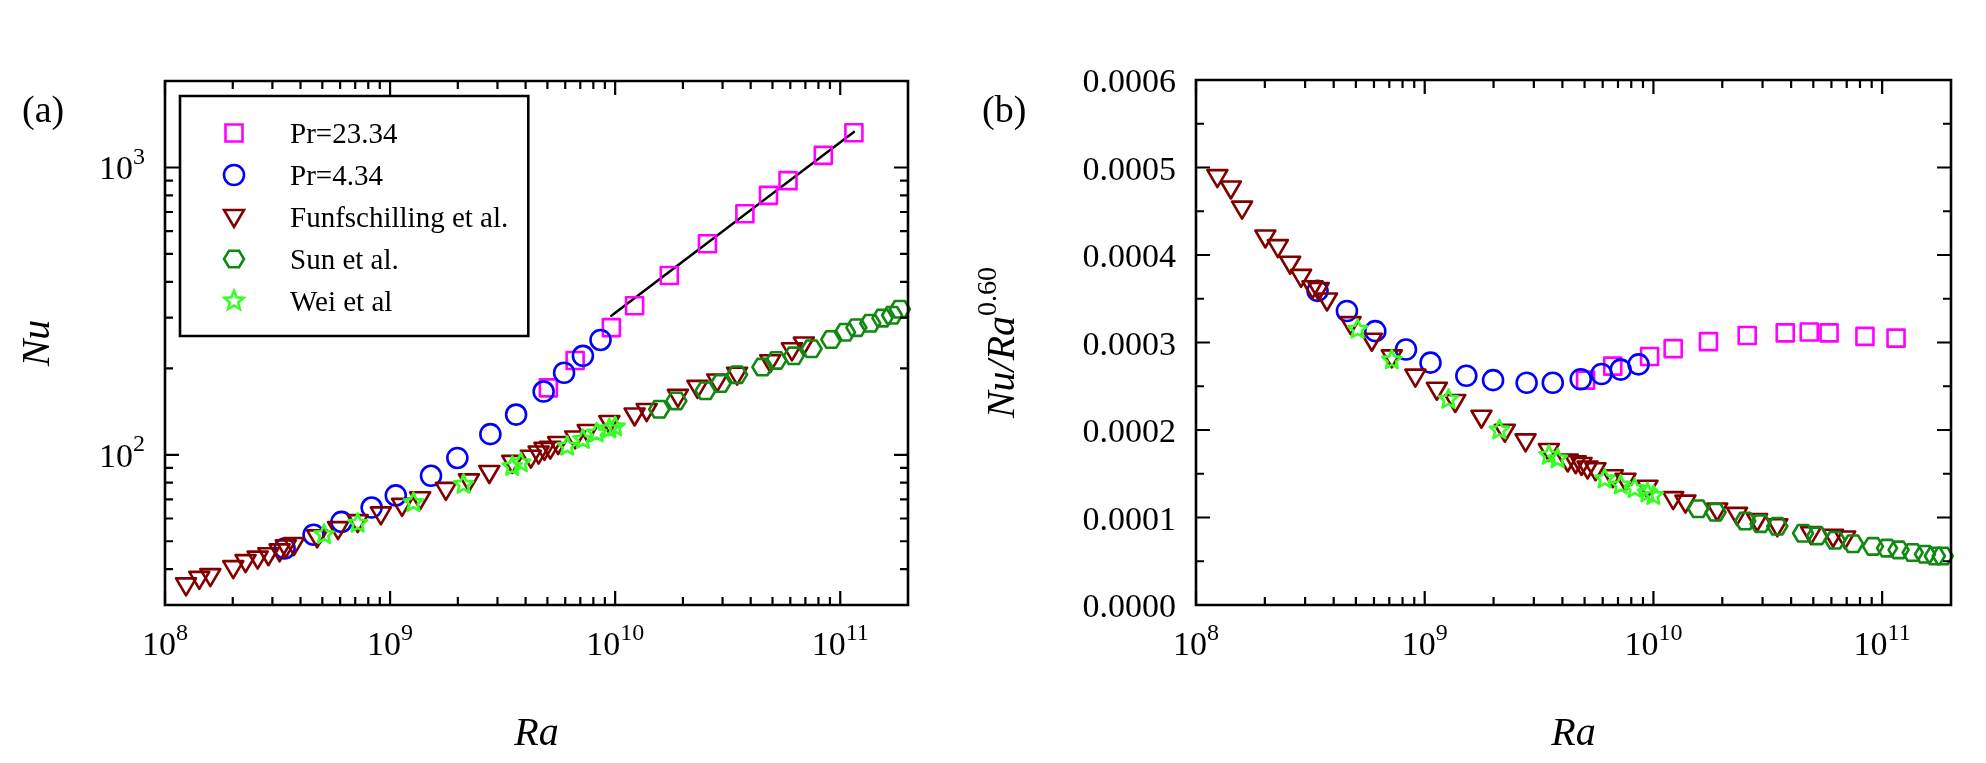 The height and width of the screenshot is (763, 1986). Describe the element at coordinates (399, 217) in the screenshot. I see `legend-label: Funfschilling et al.` at that location.